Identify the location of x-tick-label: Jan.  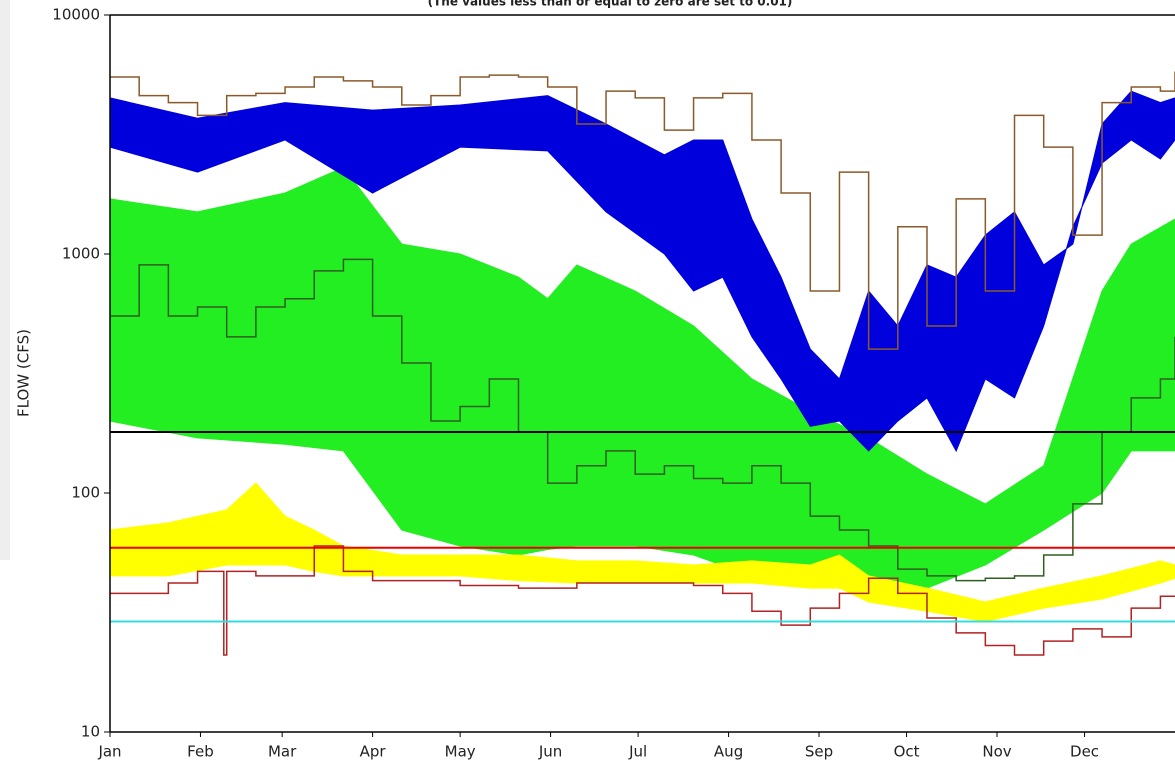
(109, 752).